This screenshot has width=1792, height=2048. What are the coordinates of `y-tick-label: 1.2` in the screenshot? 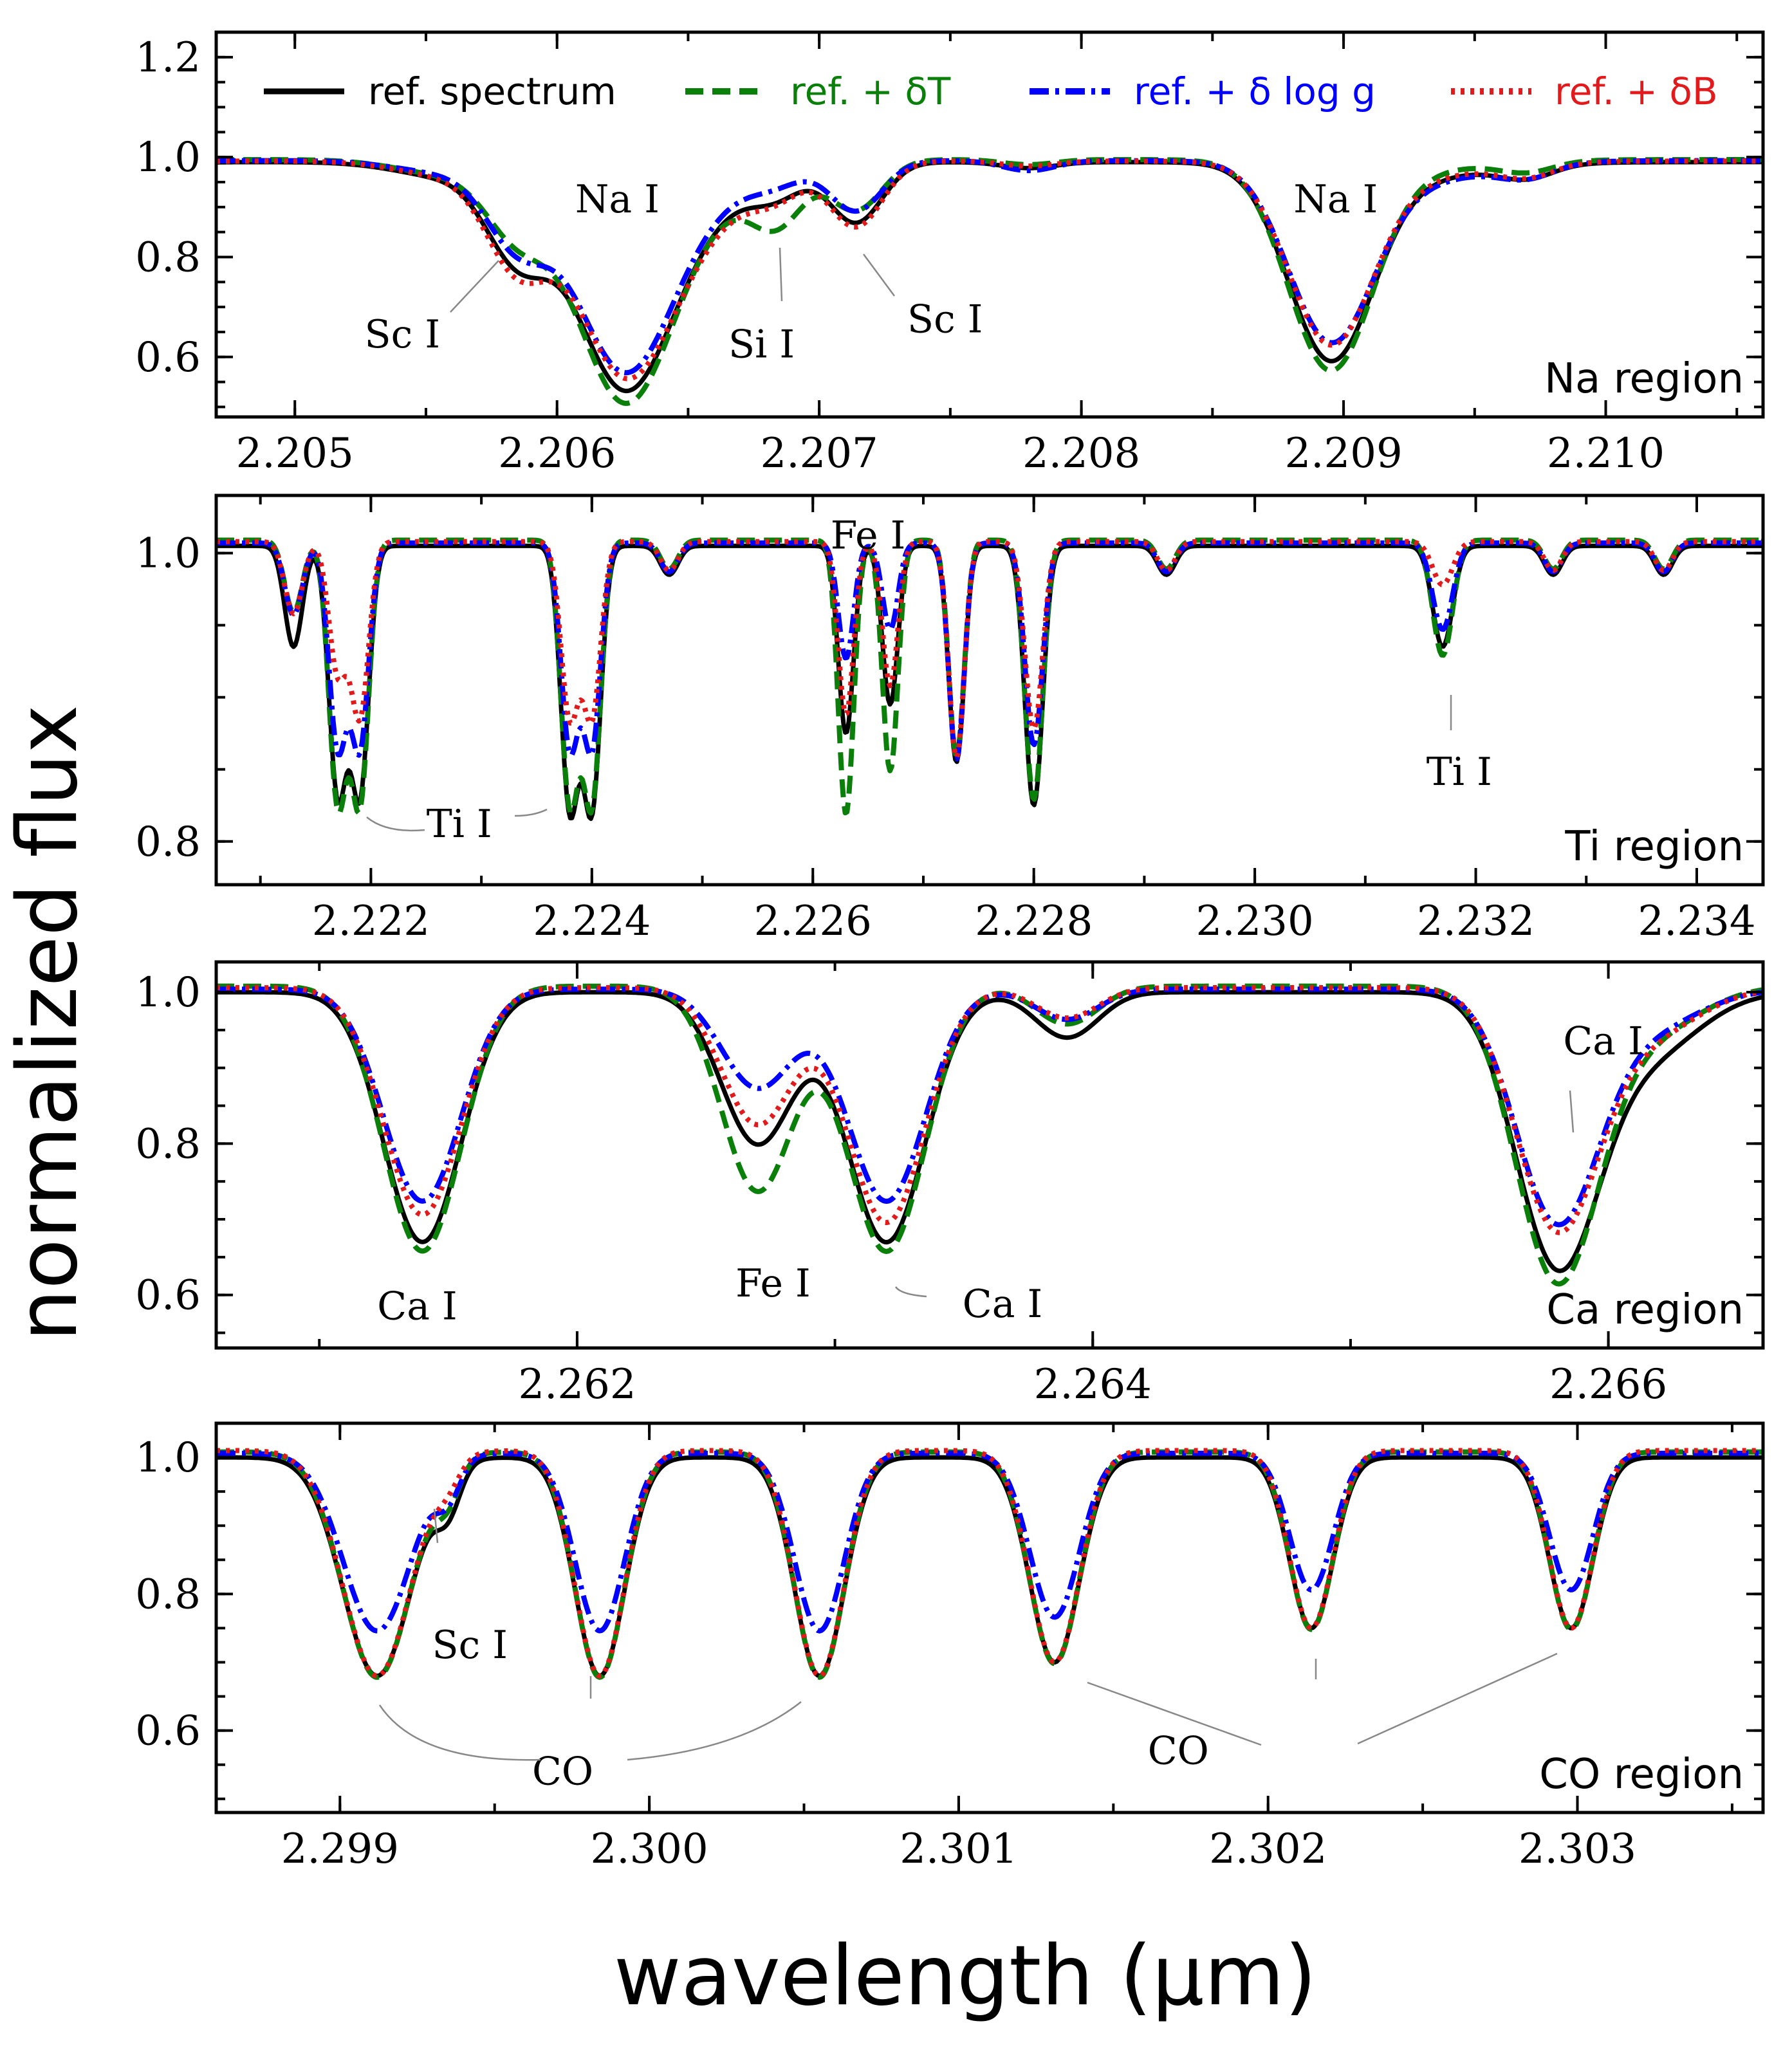 It's located at (168, 58).